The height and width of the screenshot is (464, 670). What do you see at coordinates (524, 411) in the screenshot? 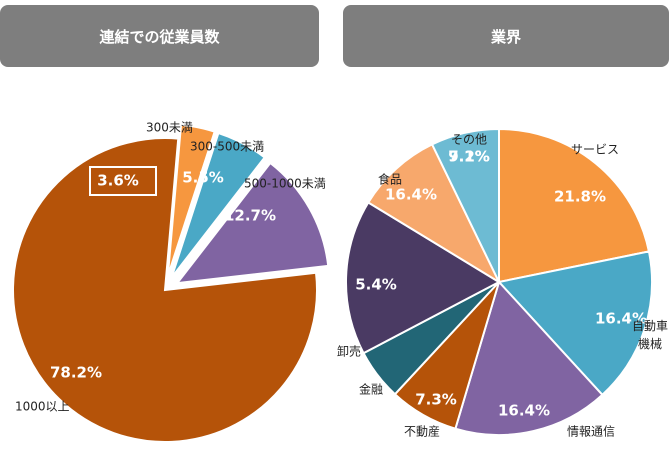
I see `industry-pct-label-2: 16.4%` at bounding box center [524, 411].